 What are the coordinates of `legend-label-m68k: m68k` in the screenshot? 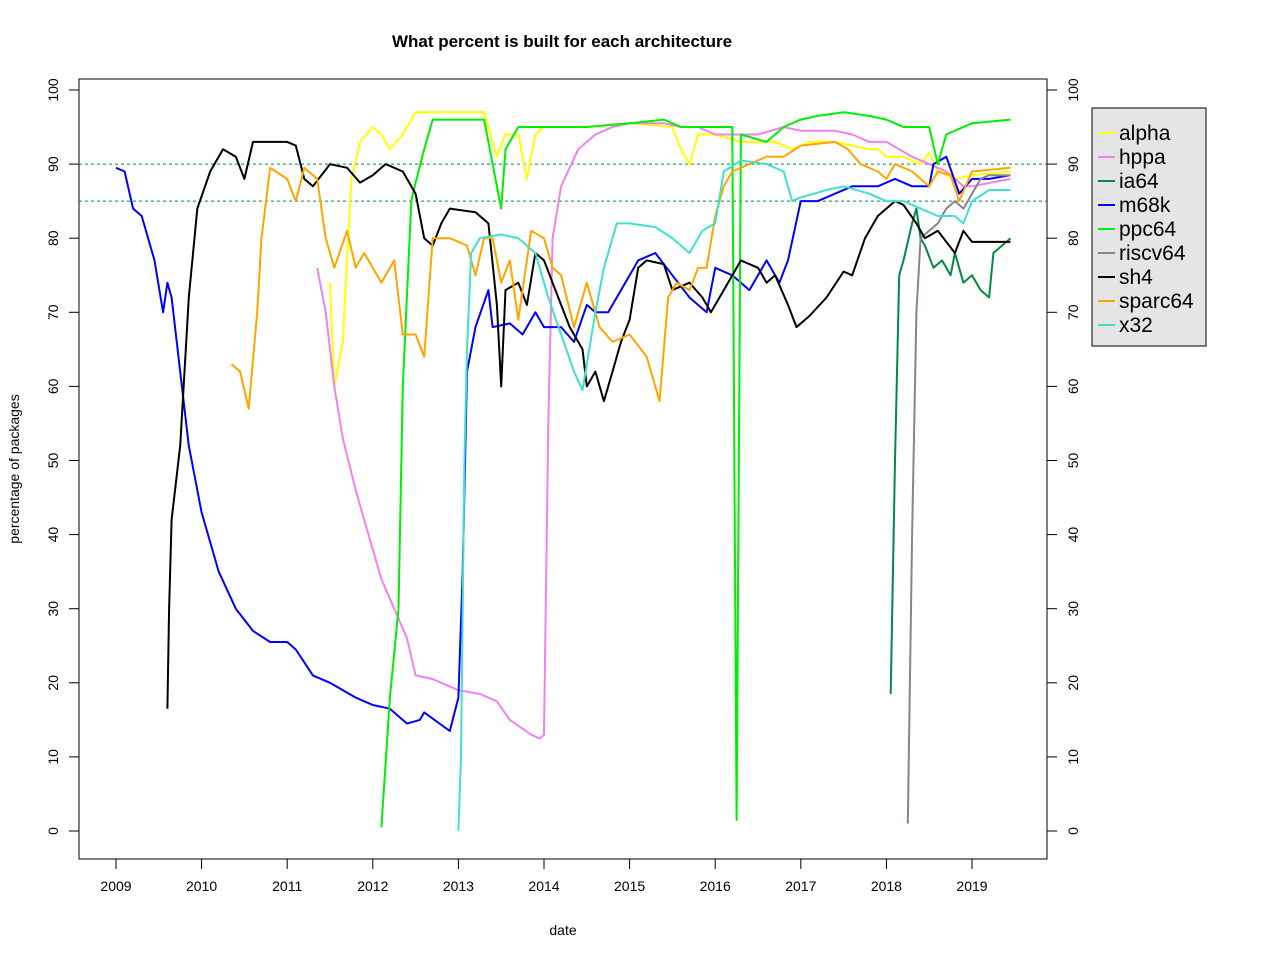 It's located at (1145, 205).